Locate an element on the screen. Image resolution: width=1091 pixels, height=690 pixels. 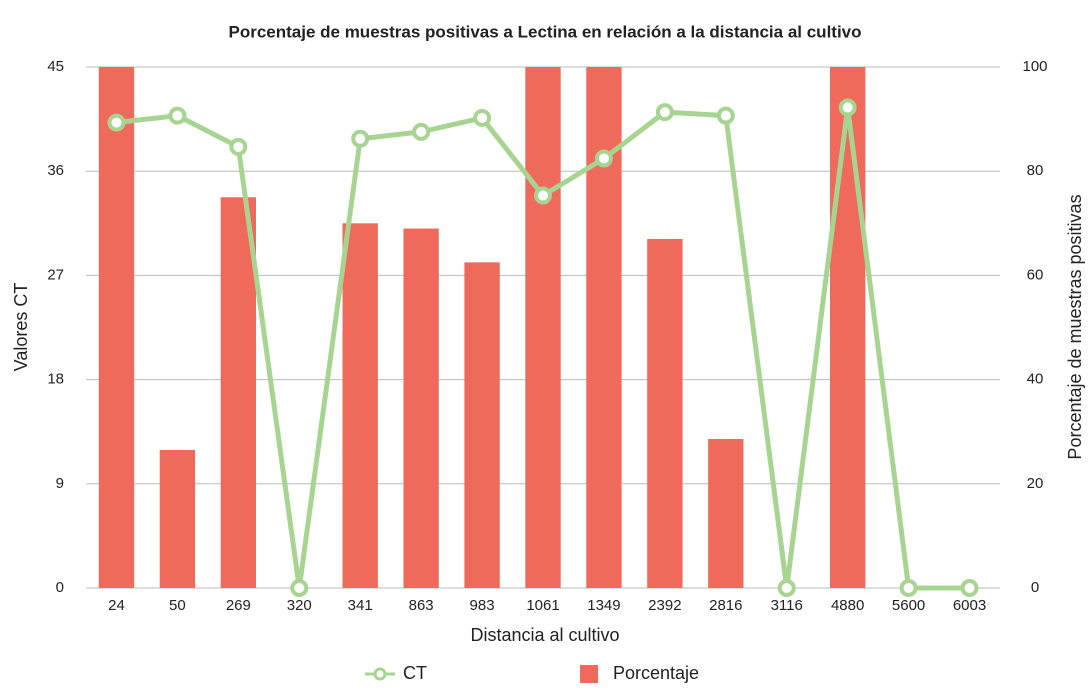
y-tick-label: 27 is located at coordinates (55, 274).